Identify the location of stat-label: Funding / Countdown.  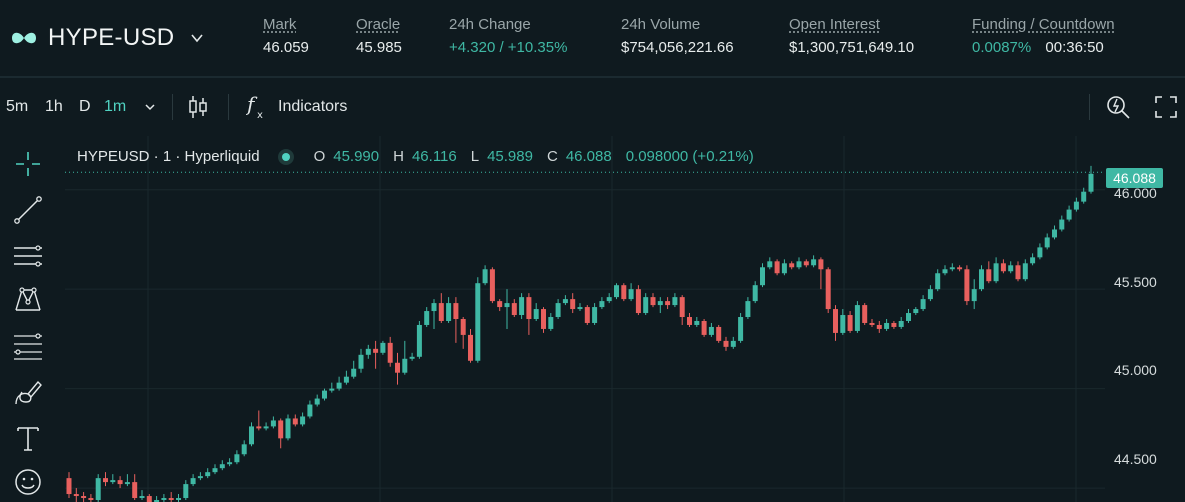
(1043, 24).